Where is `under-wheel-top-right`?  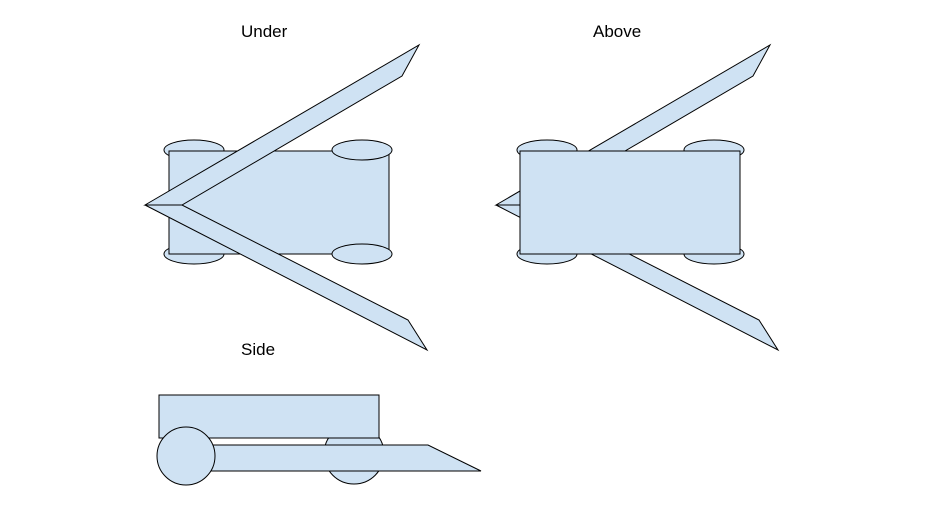 under-wheel-top-right is located at coordinates (362, 150).